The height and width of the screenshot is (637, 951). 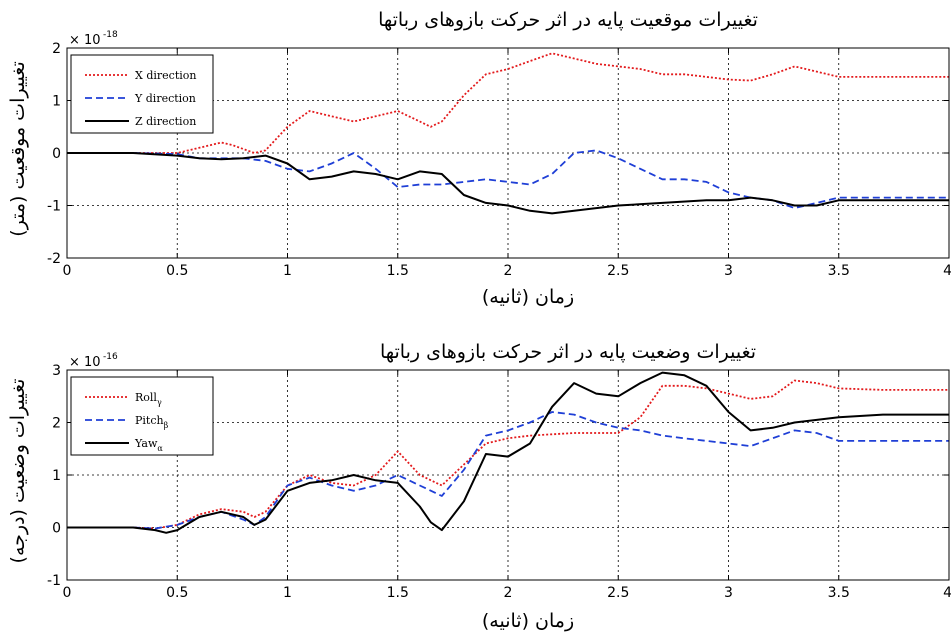 I want to click on series-line-z-direction, so click(x=508, y=183).